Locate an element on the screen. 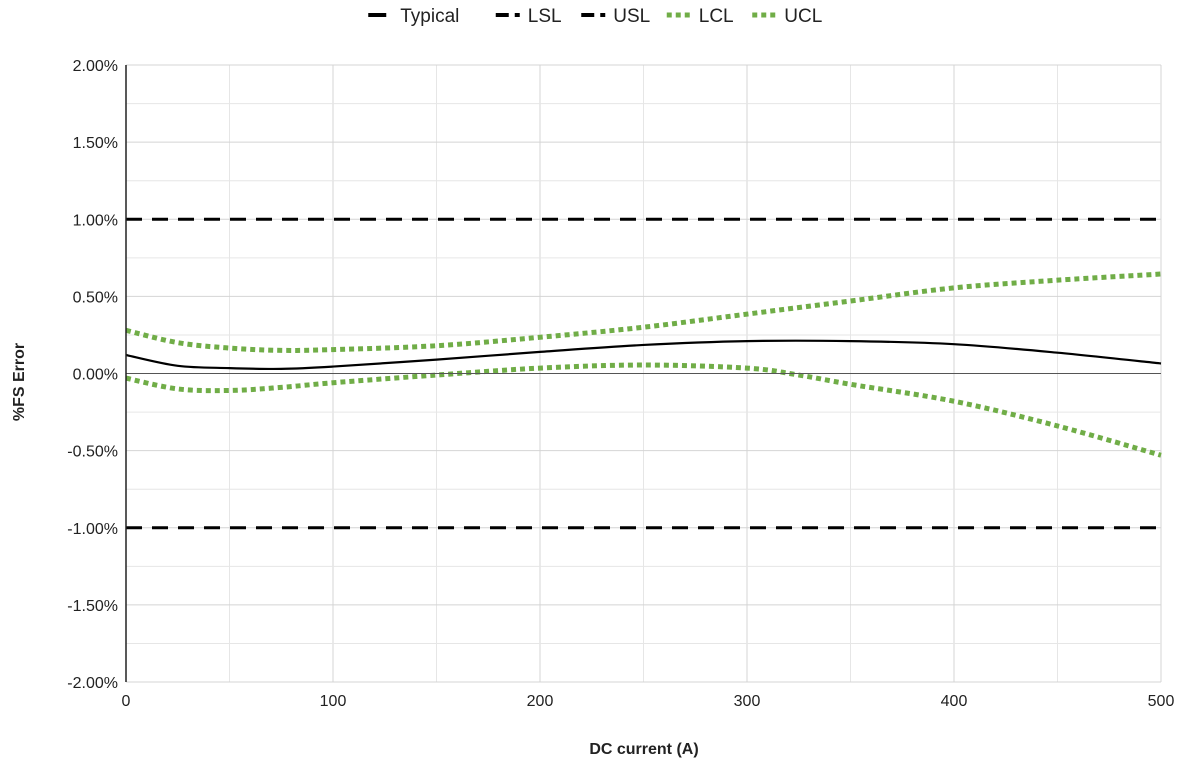 The width and height of the screenshot is (1185, 763). y-tick-label: -0.50% is located at coordinates (92, 452).